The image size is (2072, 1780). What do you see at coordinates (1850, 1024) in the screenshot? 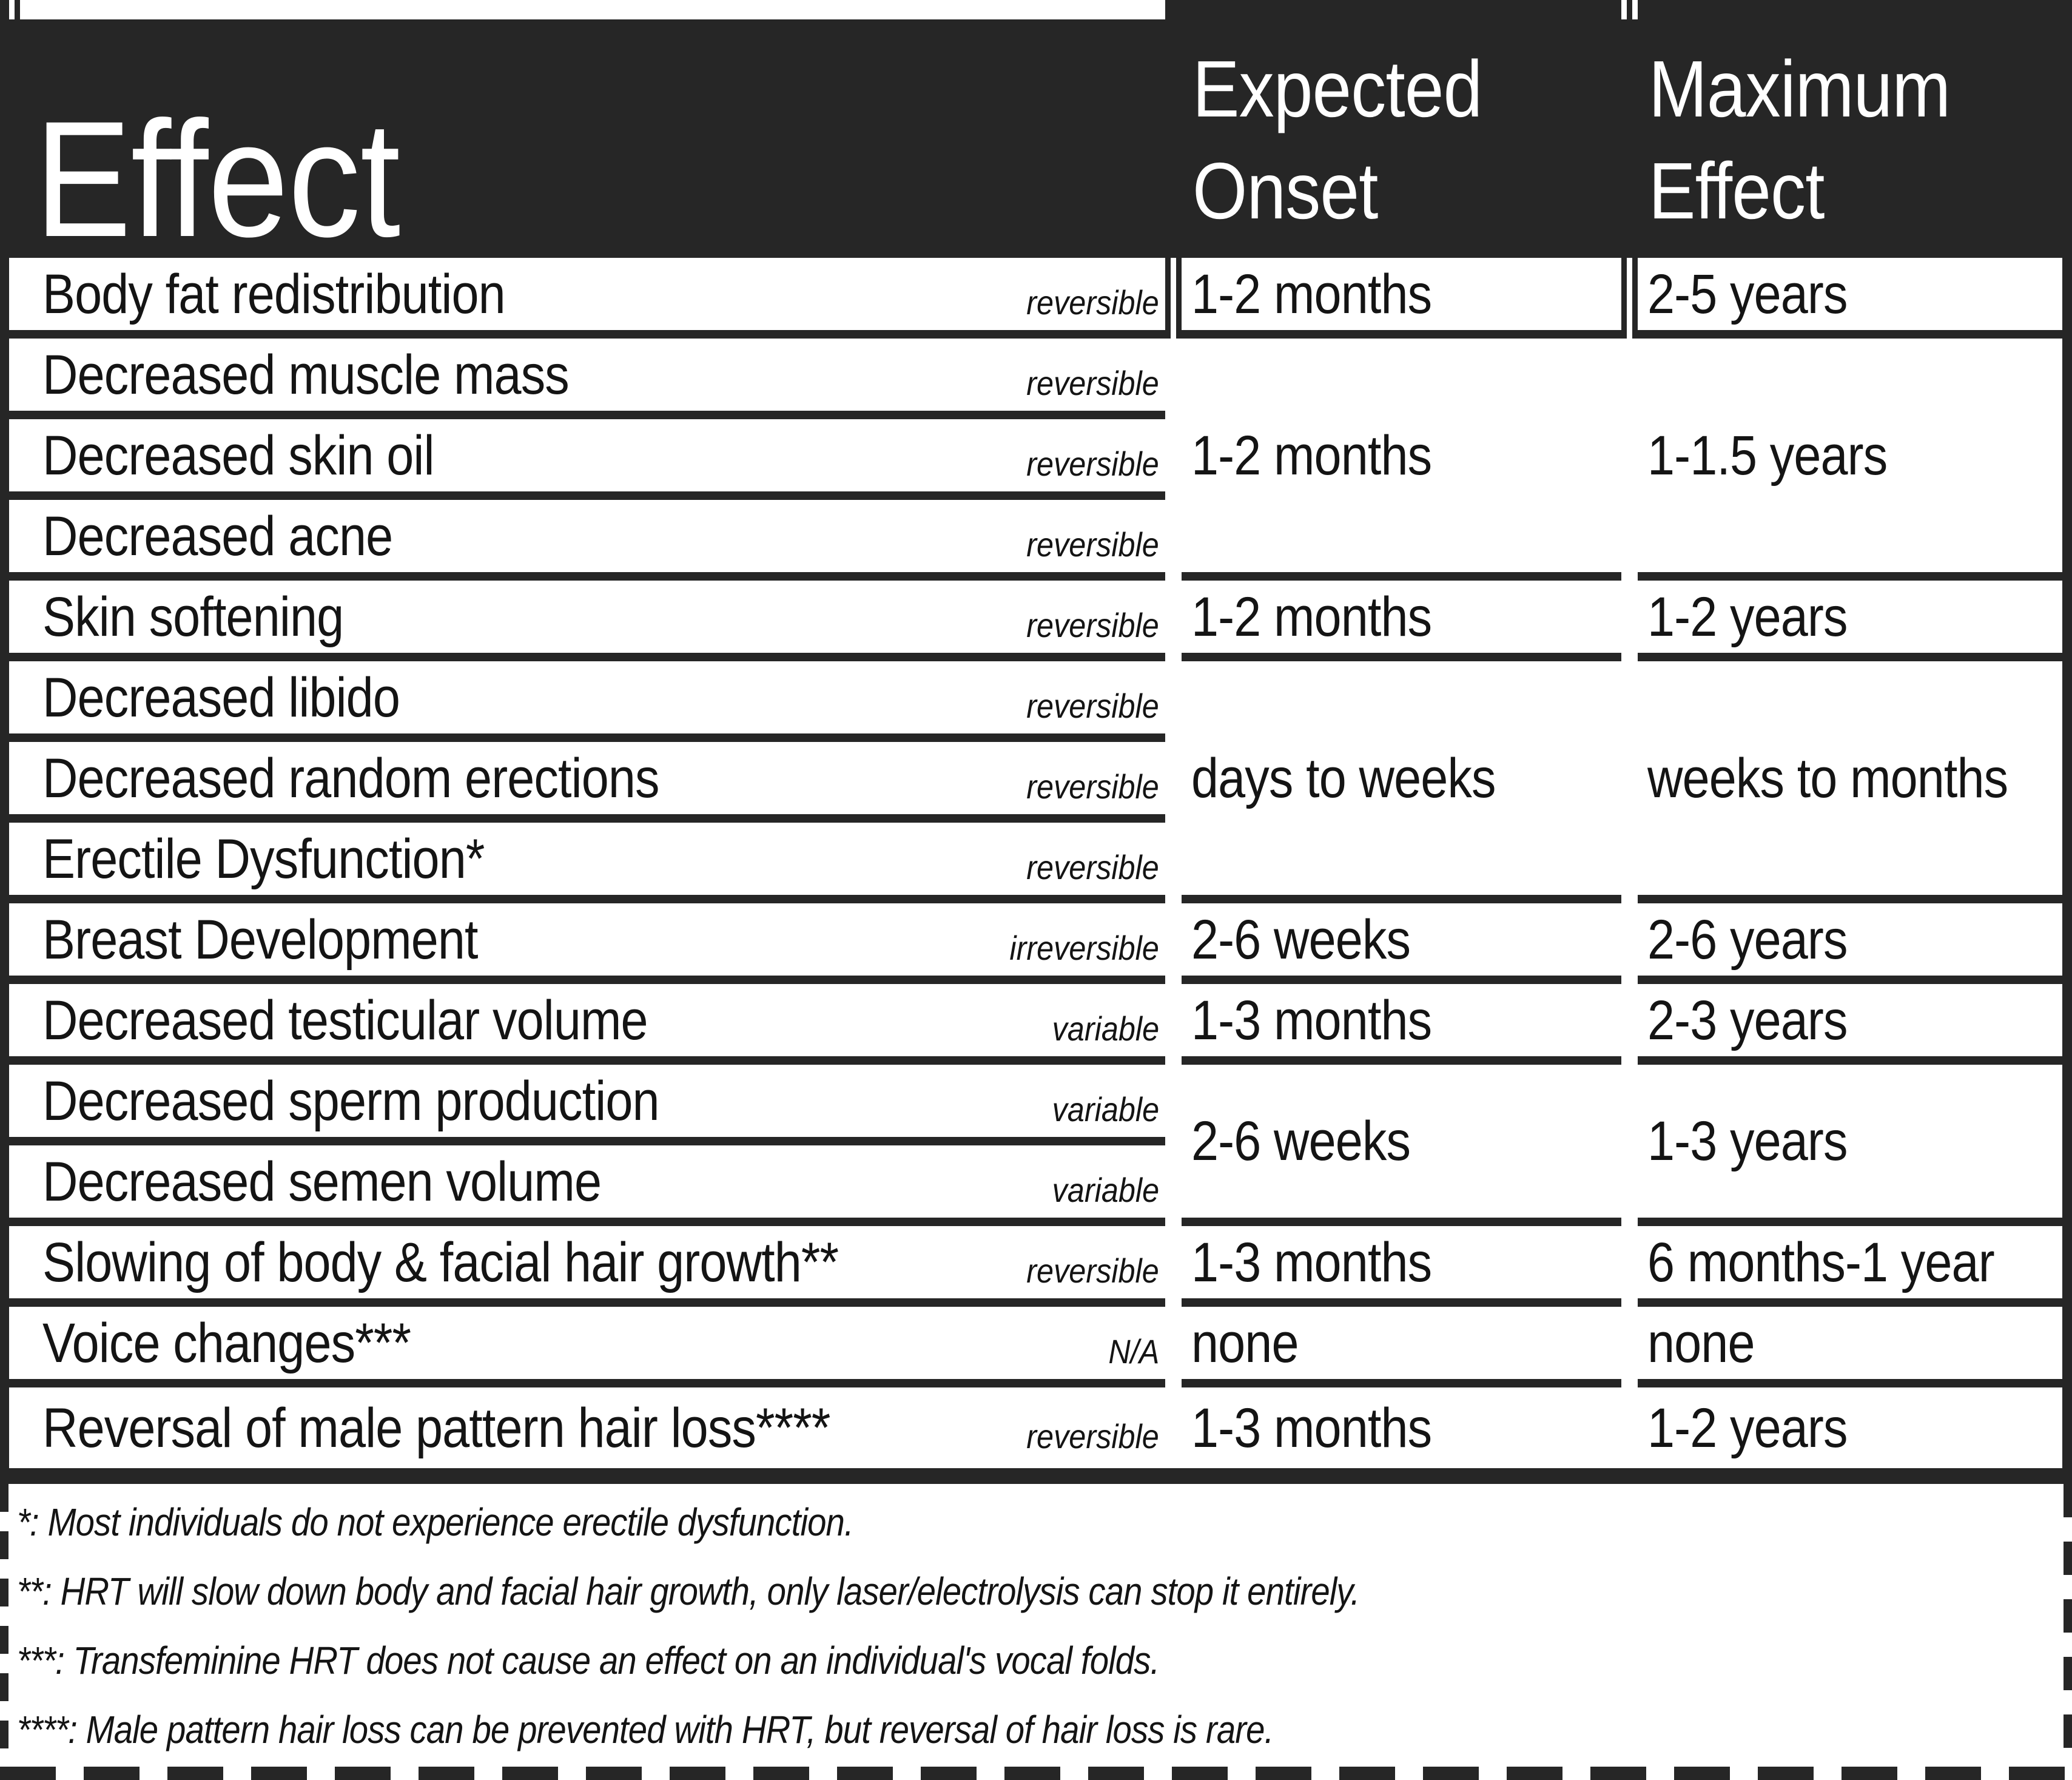
I see `max-effect-cell: 2-3 years` at bounding box center [1850, 1024].